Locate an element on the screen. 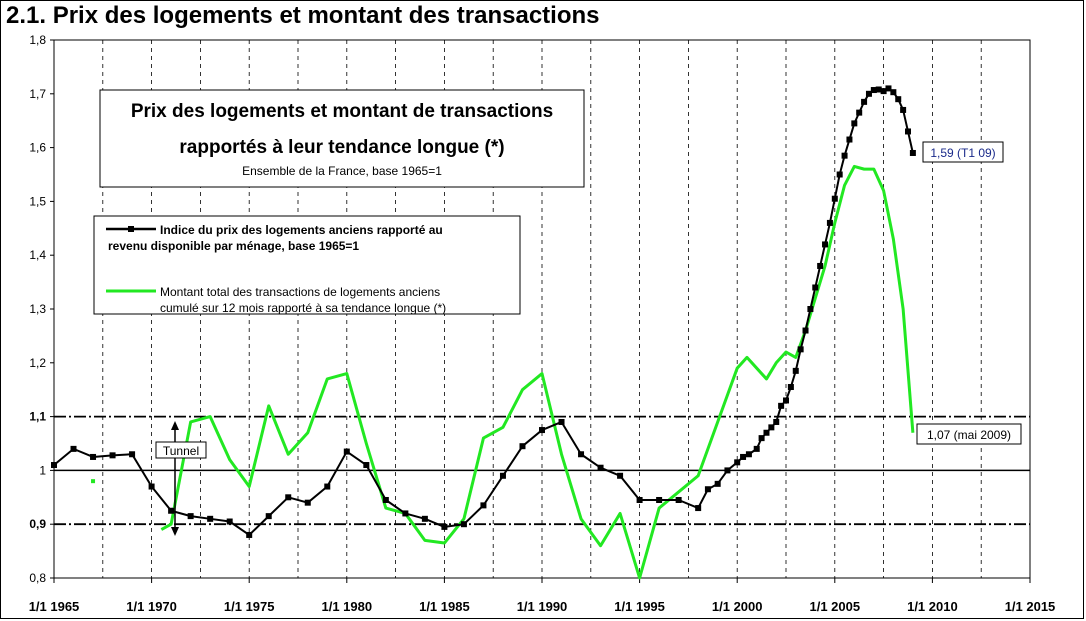 This screenshot has width=1086, height=621. y-tick-label: 0,8 is located at coordinates (37, 578).